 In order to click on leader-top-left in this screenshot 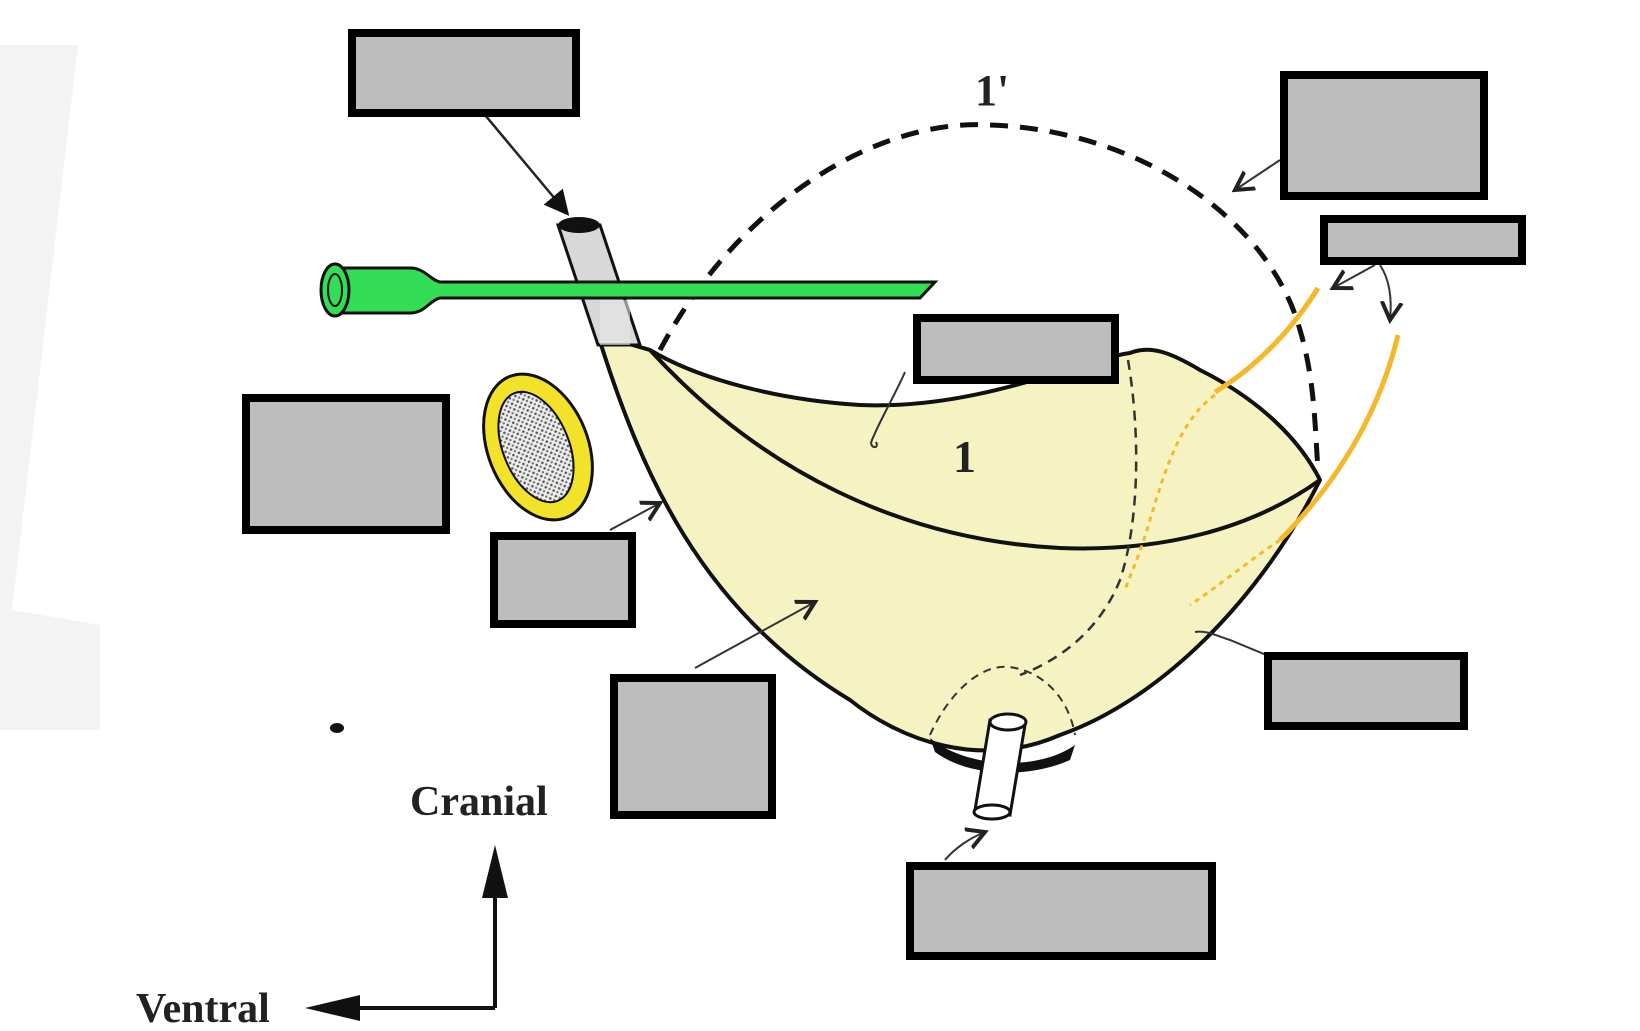, I will do `click(527, 165)`.